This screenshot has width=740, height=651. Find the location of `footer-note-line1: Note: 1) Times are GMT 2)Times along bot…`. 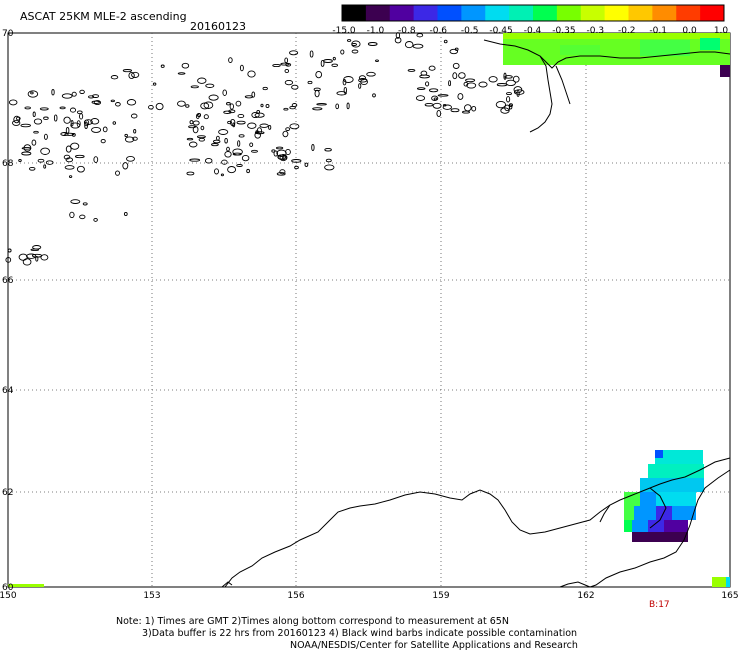

footer-note-line1: Note: 1) Times are GMT 2)Times along bot… is located at coordinates (312, 621).